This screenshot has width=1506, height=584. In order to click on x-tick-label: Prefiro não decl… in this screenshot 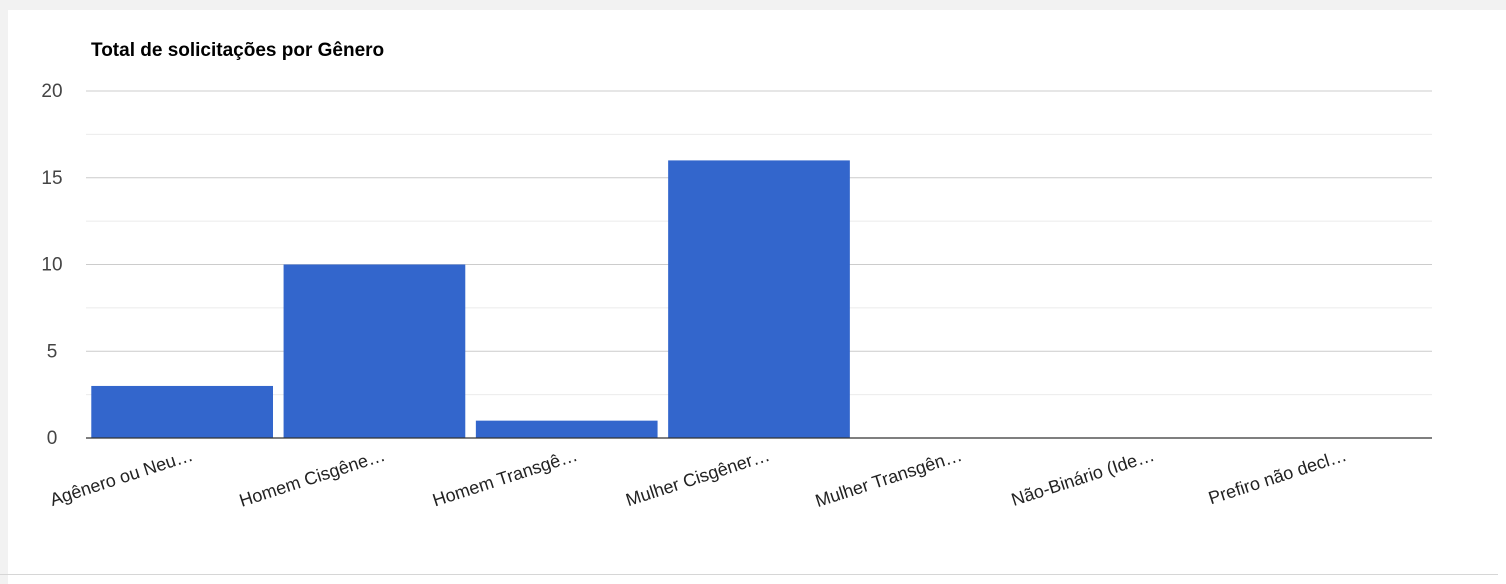, I will do `click(1277, 477)`.